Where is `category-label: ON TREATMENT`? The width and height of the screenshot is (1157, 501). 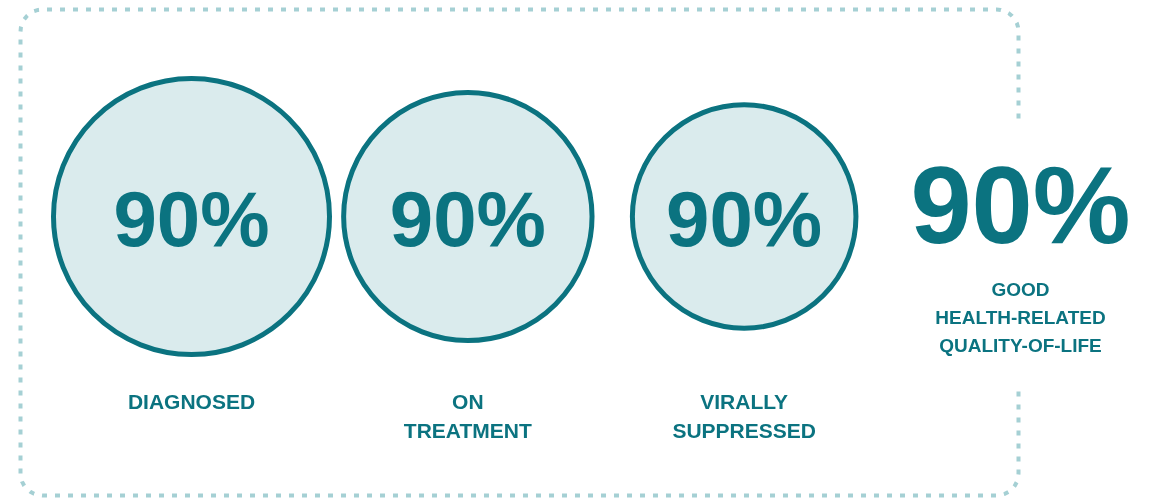
category-label: ON TREATMENT is located at coordinates (467, 416).